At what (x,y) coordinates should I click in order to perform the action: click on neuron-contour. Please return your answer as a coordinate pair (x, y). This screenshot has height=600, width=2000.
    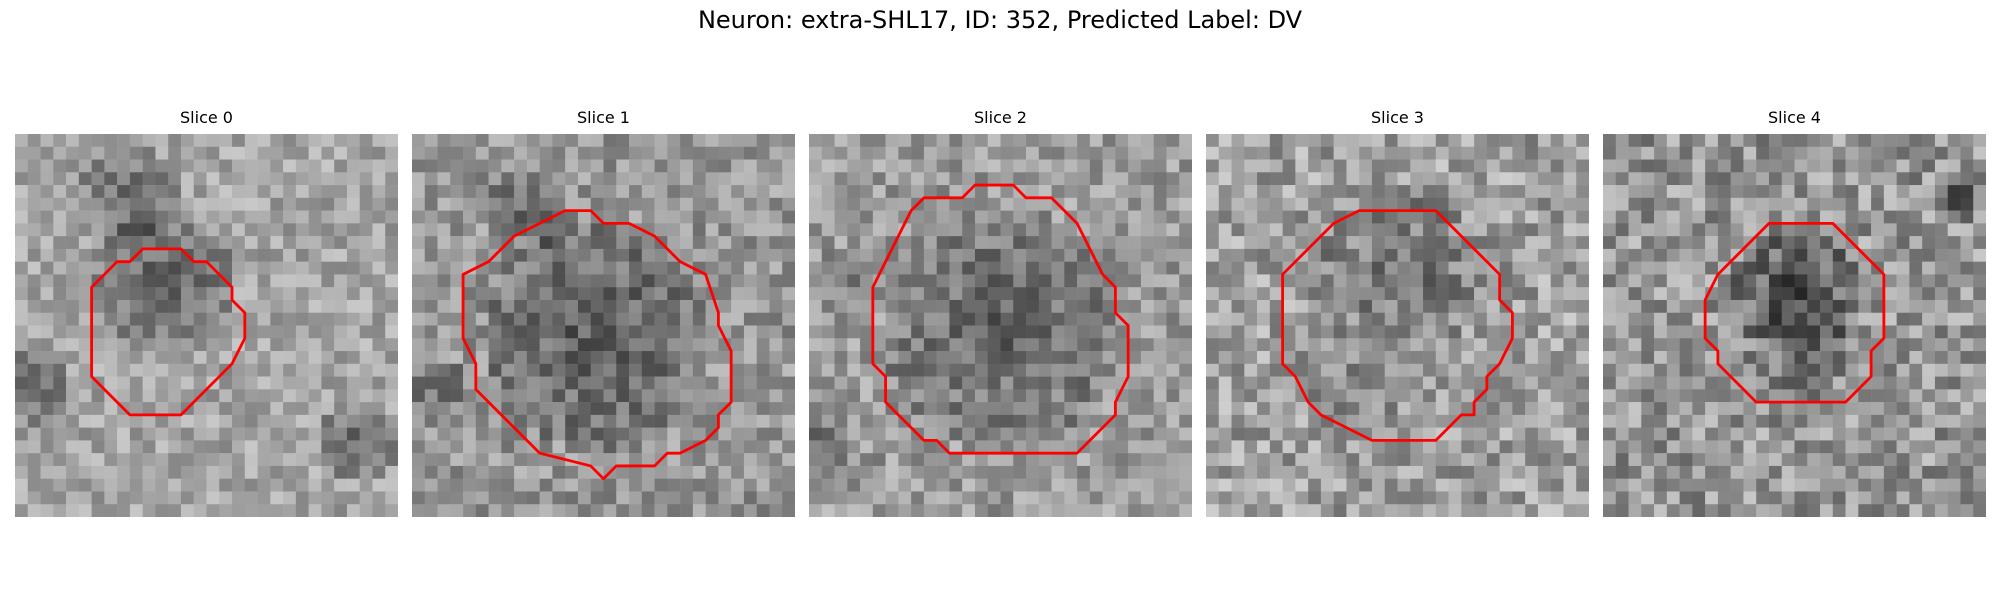
    Looking at the image, I should click on (1000, 319).